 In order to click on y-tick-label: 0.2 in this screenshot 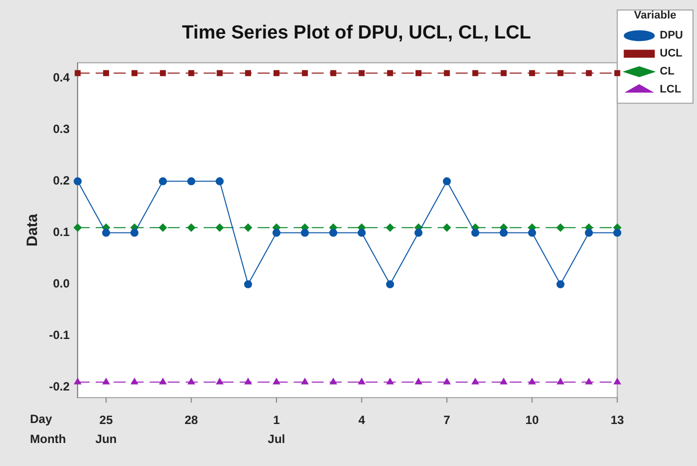, I will do `click(61, 181)`.